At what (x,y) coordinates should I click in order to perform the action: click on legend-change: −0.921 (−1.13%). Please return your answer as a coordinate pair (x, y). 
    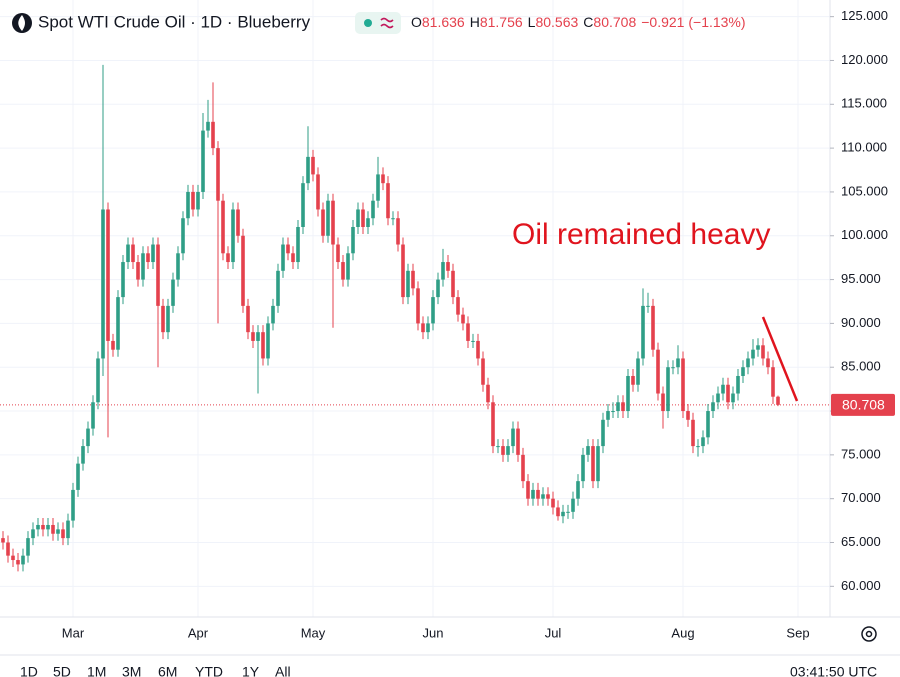
    Looking at the image, I should click on (693, 22).